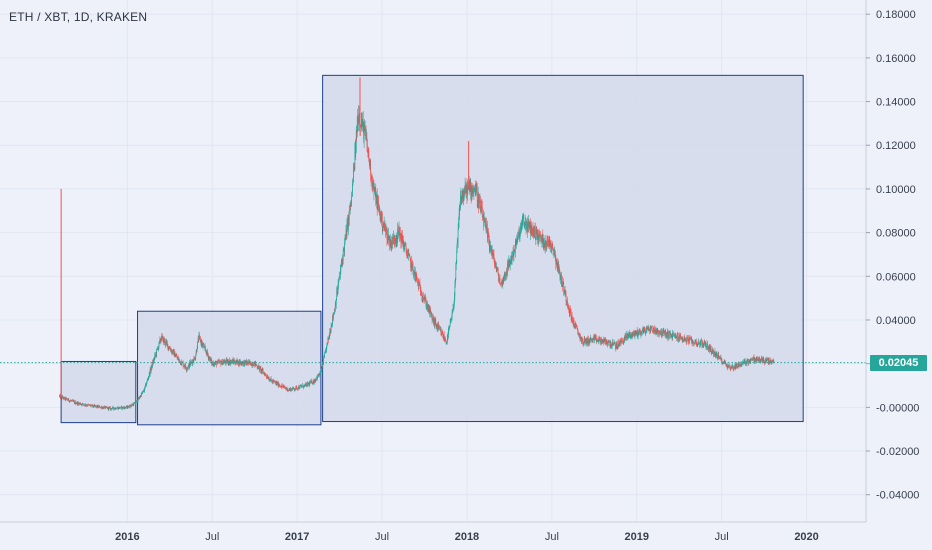 The image size is (932, 550). Describe the element at coordinates (896, 234) in the screenshot. I see `price-tick-label: 0.08000` at that location.